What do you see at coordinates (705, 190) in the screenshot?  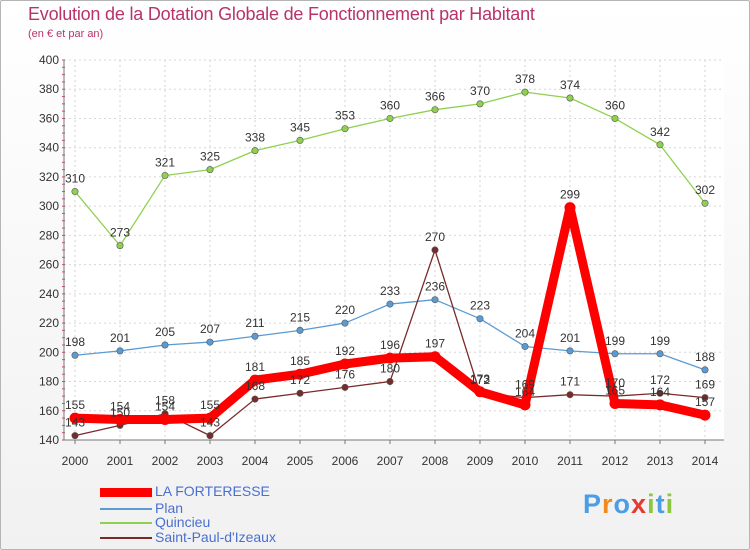 I see `data-label-quincieu: 302` at bounding box center [705, 190].